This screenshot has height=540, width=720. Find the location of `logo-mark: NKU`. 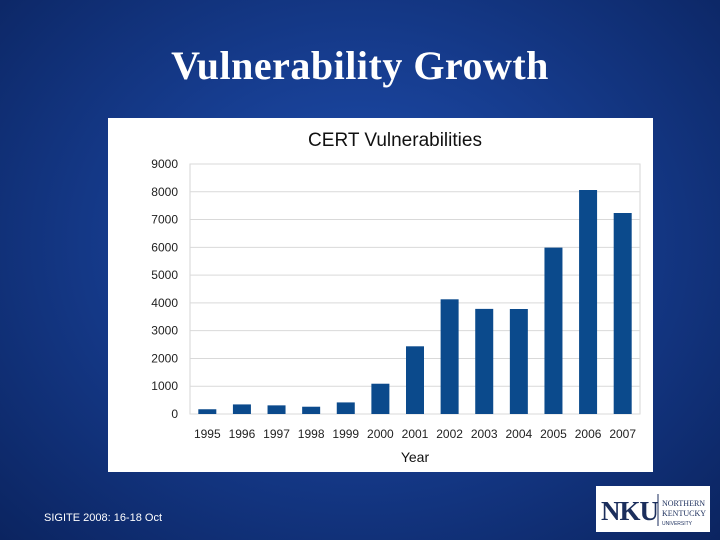

logo-mark: NKU is located at coordinates (630, 511).